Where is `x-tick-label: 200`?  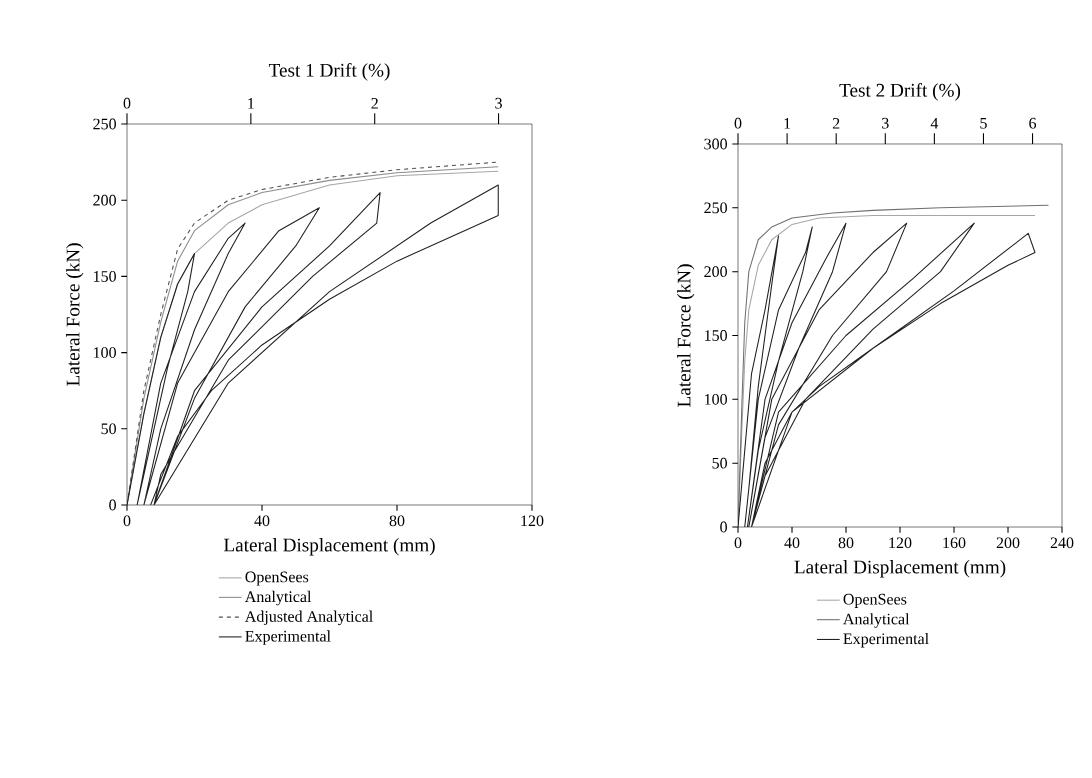
x-tick-label: 200 is located at coordinates (1008, 543).